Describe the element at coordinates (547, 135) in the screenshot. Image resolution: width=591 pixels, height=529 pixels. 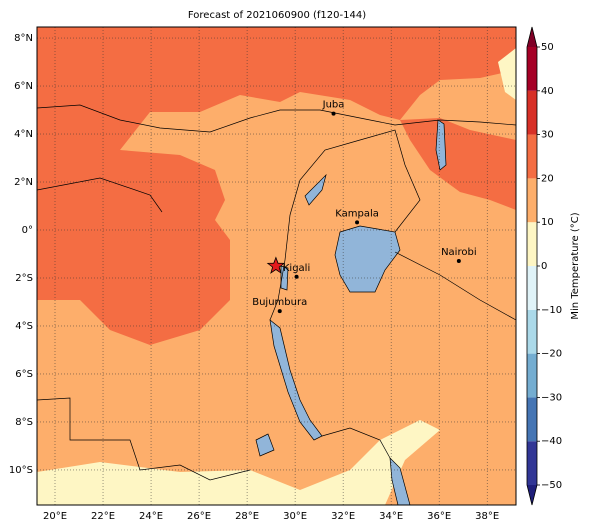
I see `colorbar-tick-label: 30` at that location.